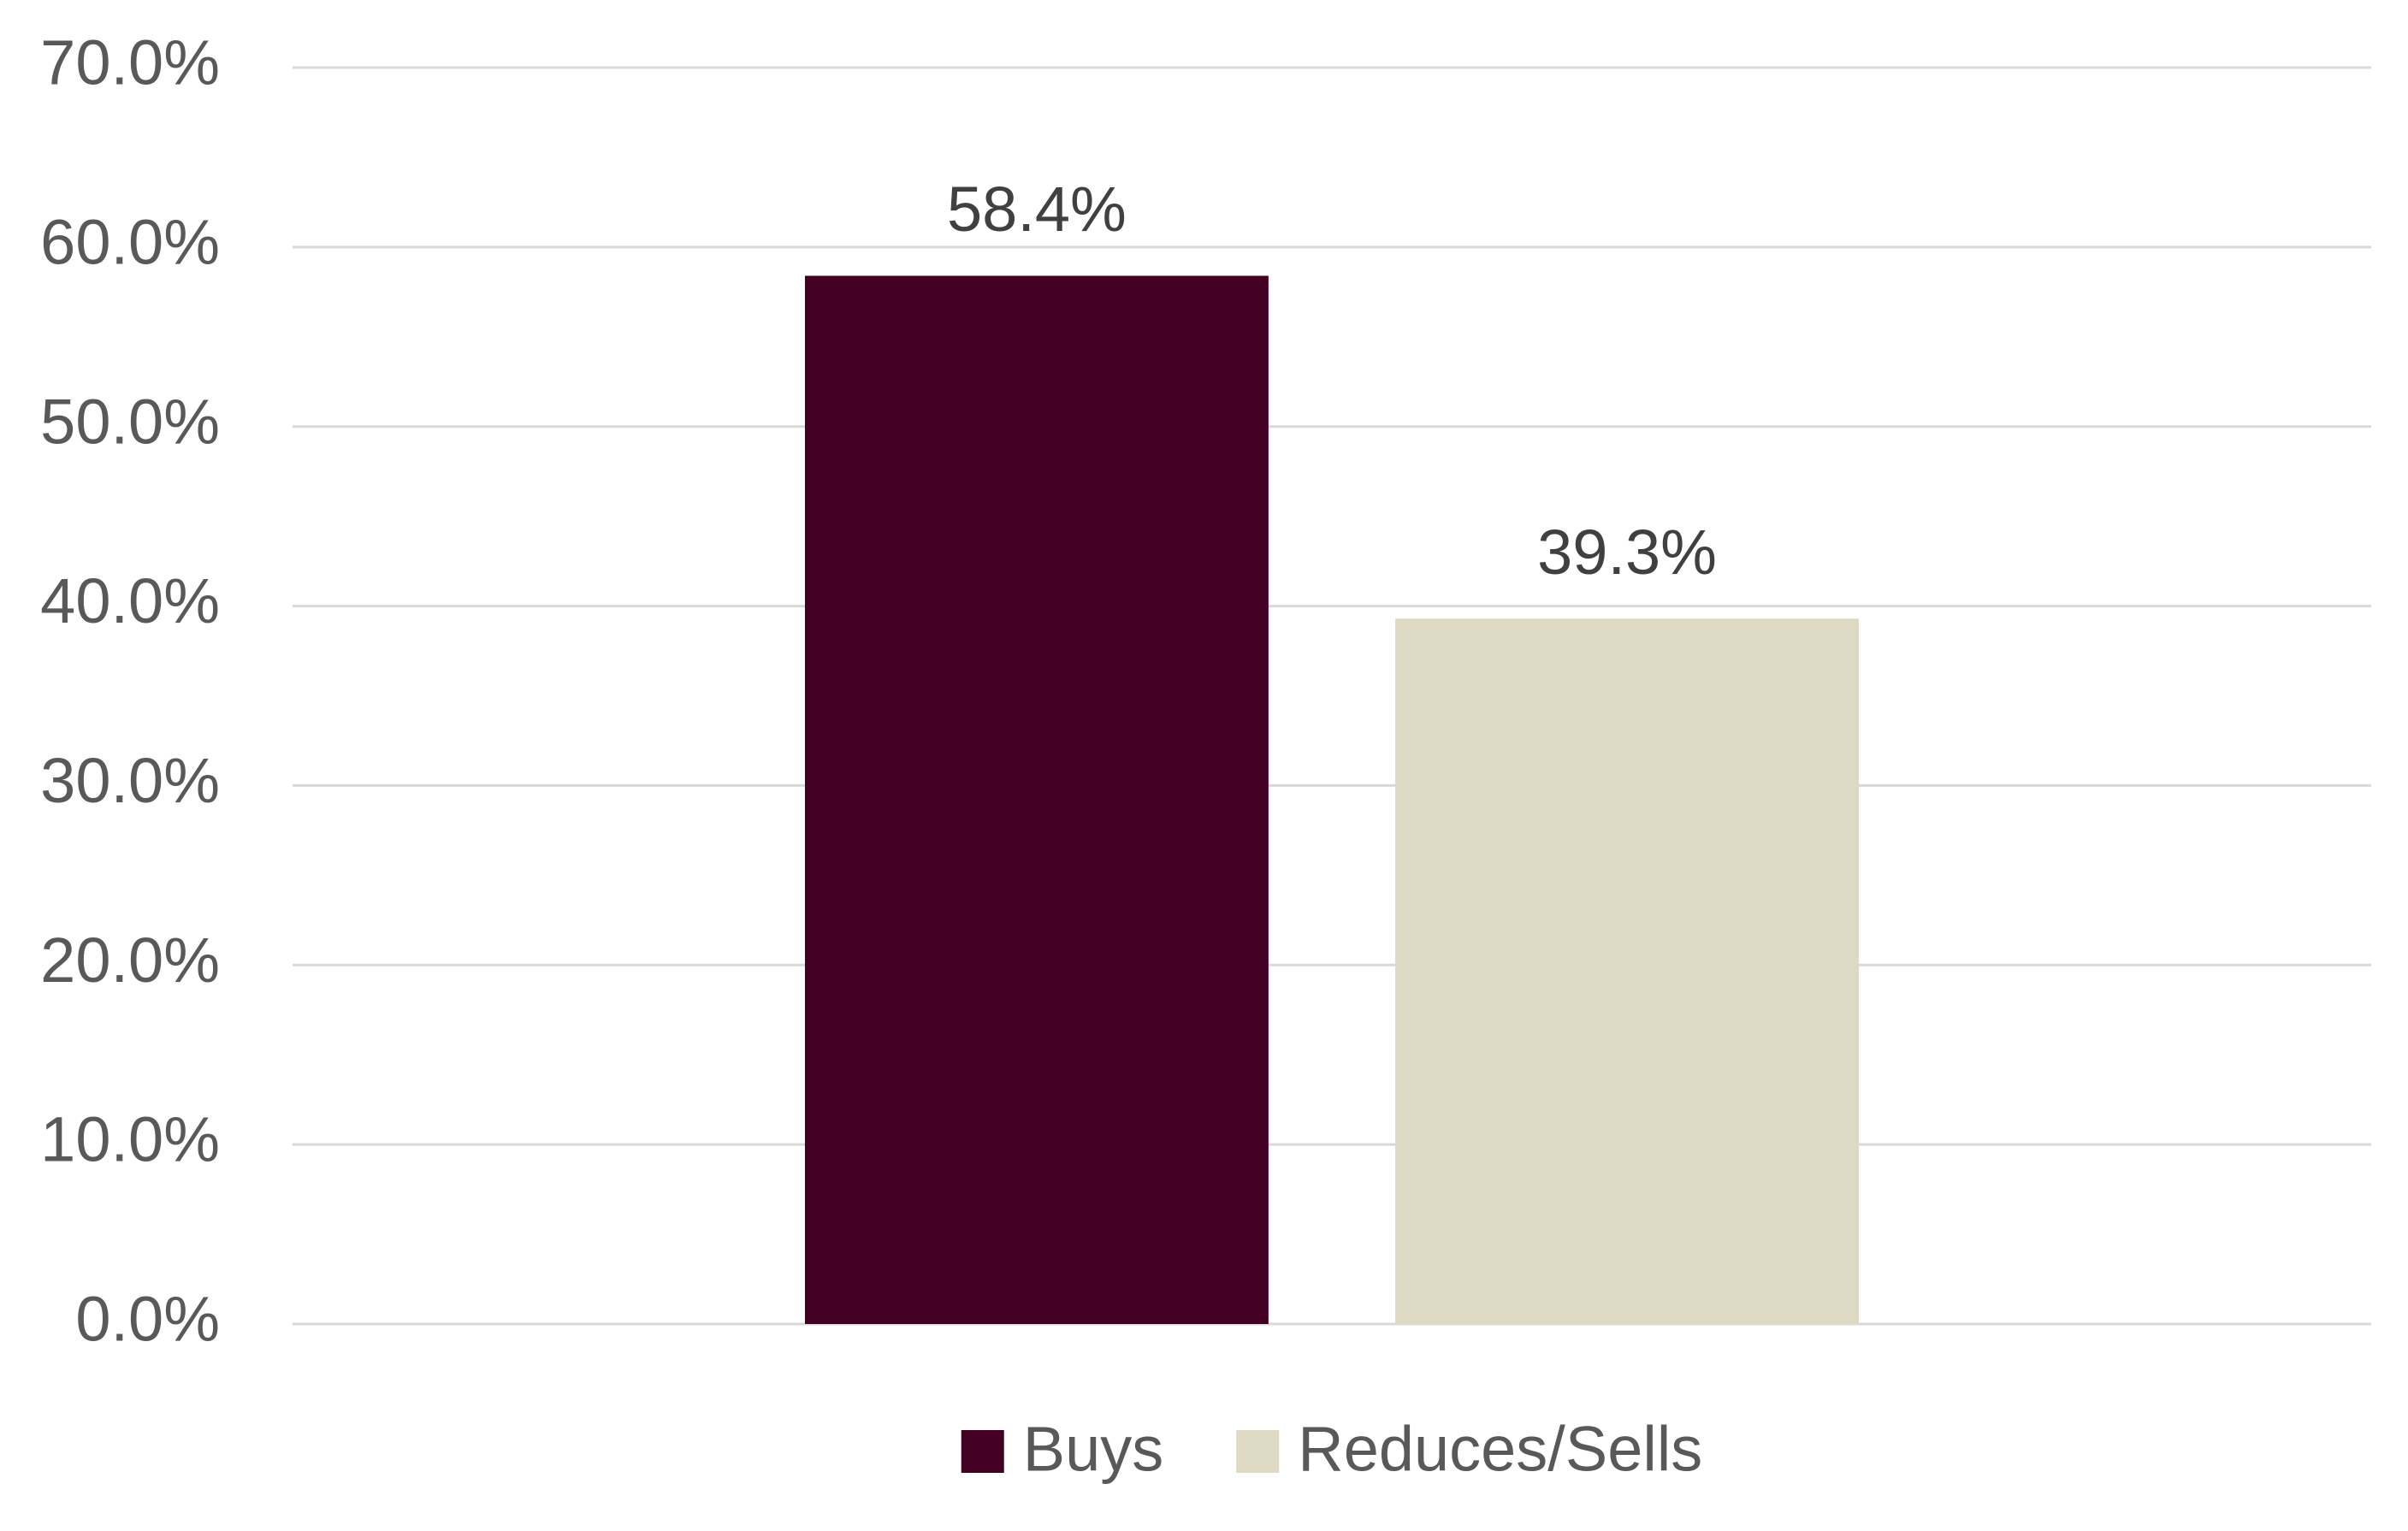 This screenshot has height=1531, width=2408. I want to click on y-tick-label: 30.0%, so click(130, 780).